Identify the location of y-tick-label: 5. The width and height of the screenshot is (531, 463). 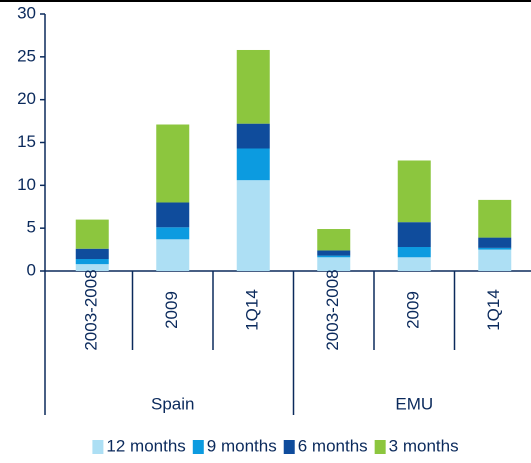
(31, 227).